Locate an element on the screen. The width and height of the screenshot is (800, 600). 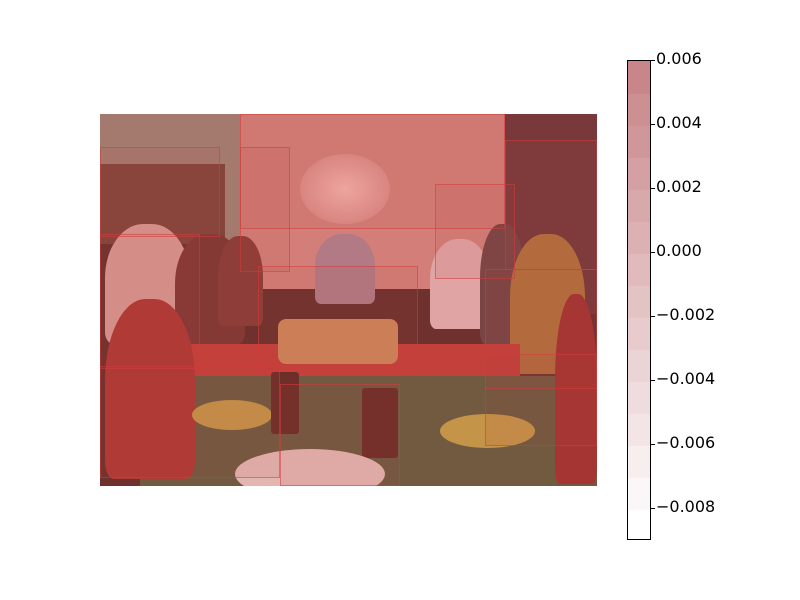
colorbar is located at coordinates (639, 300).